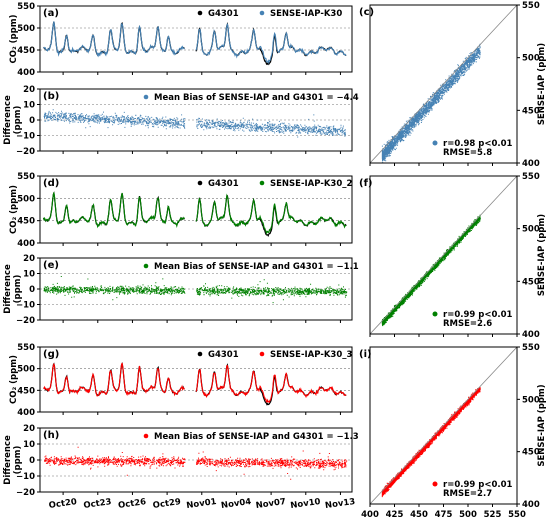 The image size is (550, 519). What do you see at coordinates (25, 137) in the screenshot?
I see `ytick-label-b-1: −10` at bounding box center [25, 137].